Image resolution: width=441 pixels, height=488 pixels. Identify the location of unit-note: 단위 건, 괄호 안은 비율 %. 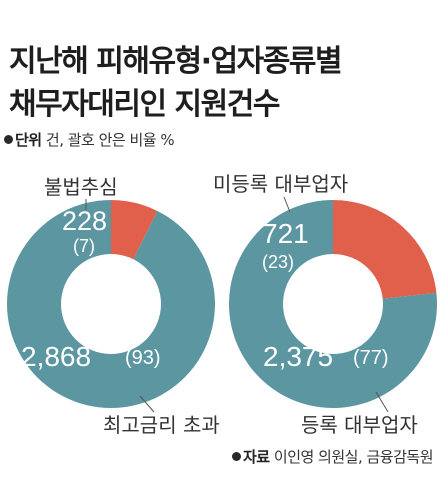
(89, 139).